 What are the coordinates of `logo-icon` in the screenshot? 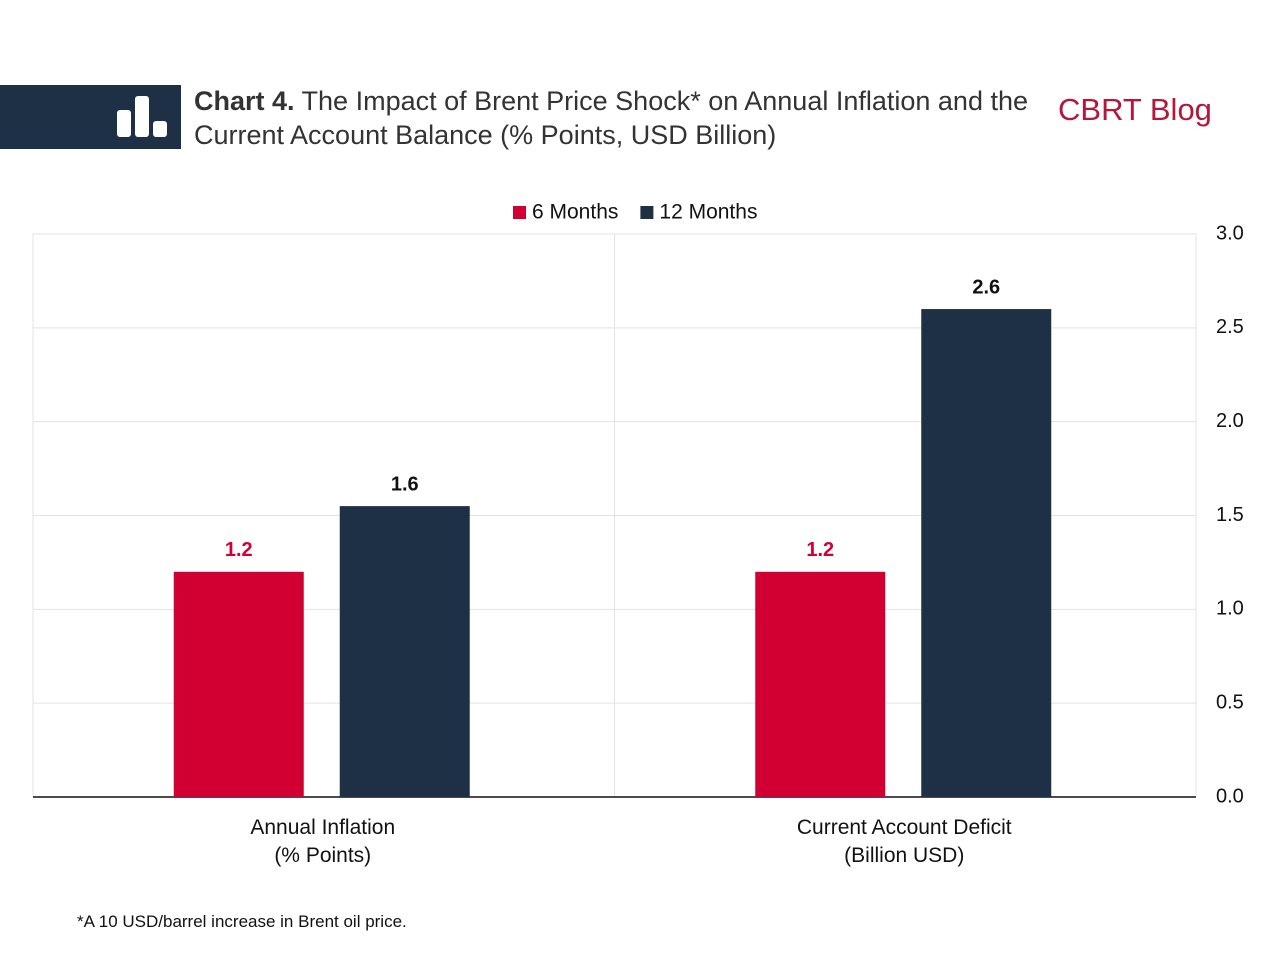 It's located at (142, 116).